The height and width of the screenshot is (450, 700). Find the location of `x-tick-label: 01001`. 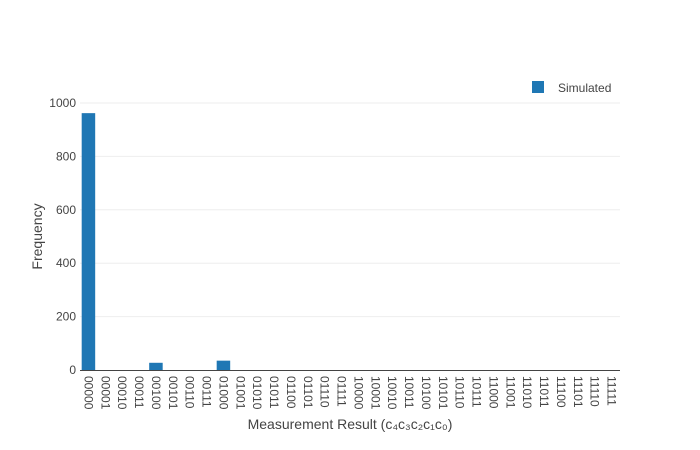

x-tick-label: 01001 is located at coordinates (240, 393).